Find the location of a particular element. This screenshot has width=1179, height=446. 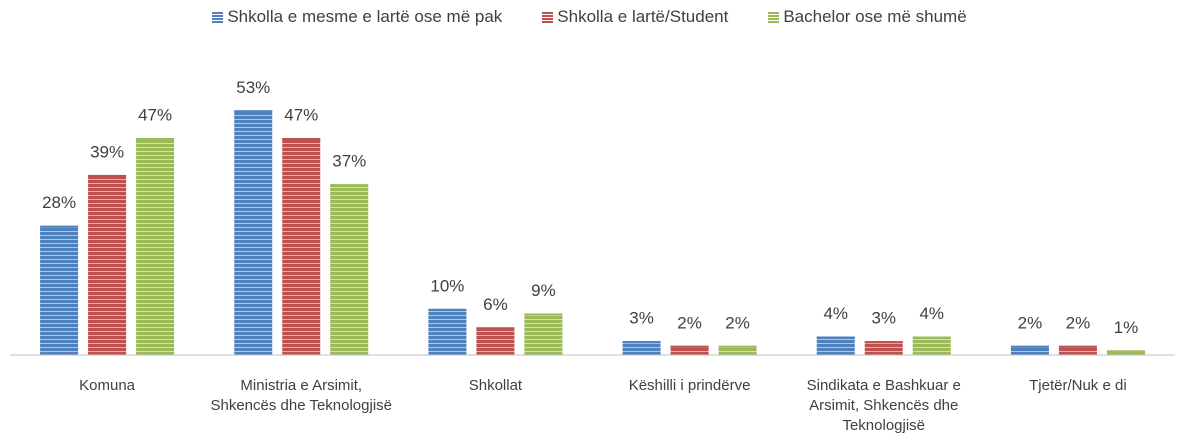

legend-item: Bachelor ose më shumë is located at coordinates (867, 17).